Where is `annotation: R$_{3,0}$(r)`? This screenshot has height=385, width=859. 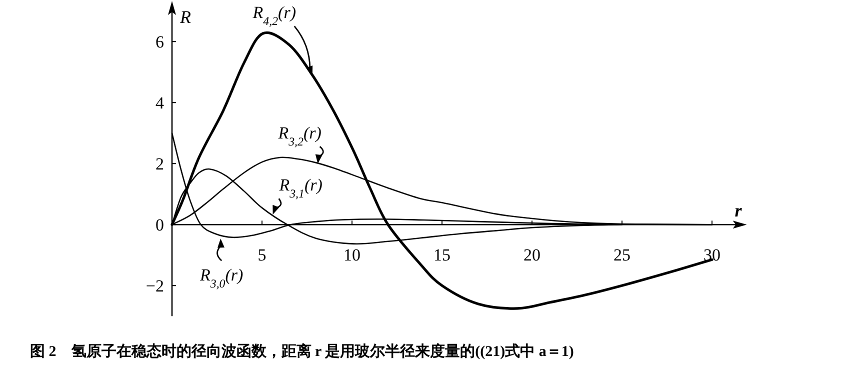 annotation: R$_{3,0}$(r) is located at coordinates (221, 278).